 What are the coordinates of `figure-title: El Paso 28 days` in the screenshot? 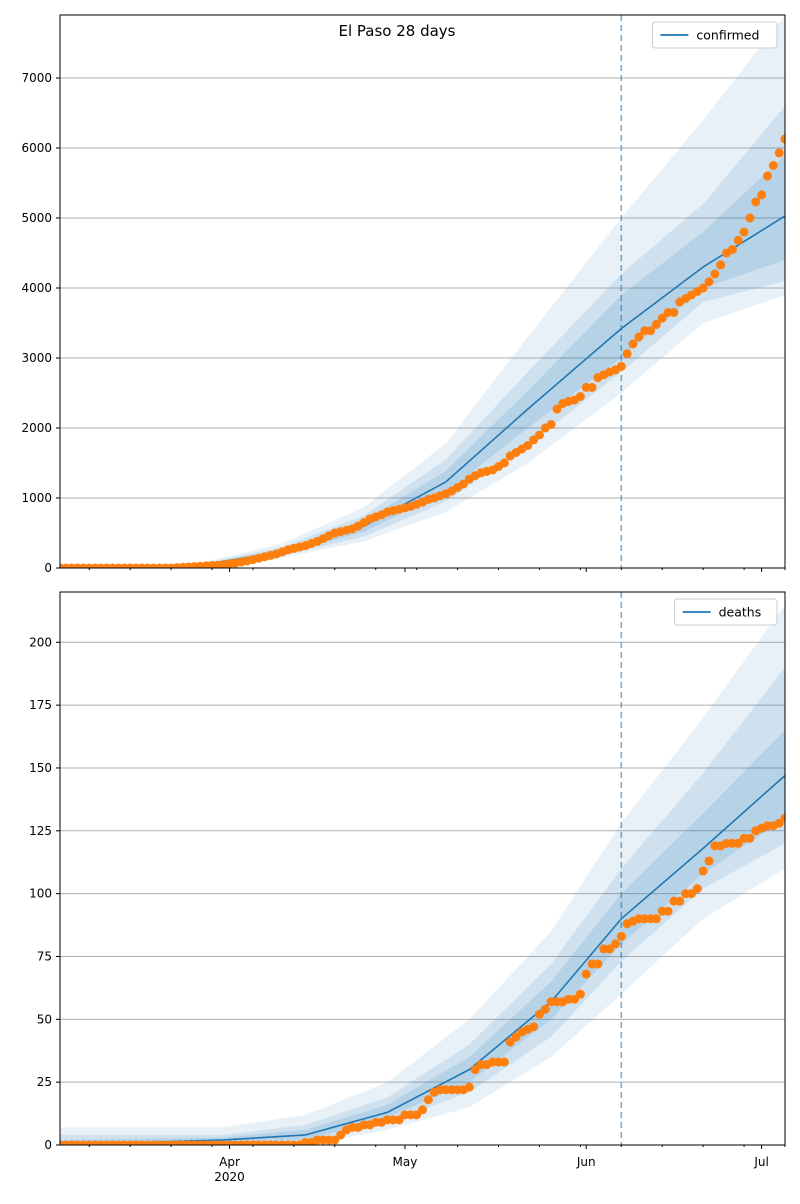 It's located at (397, 31).